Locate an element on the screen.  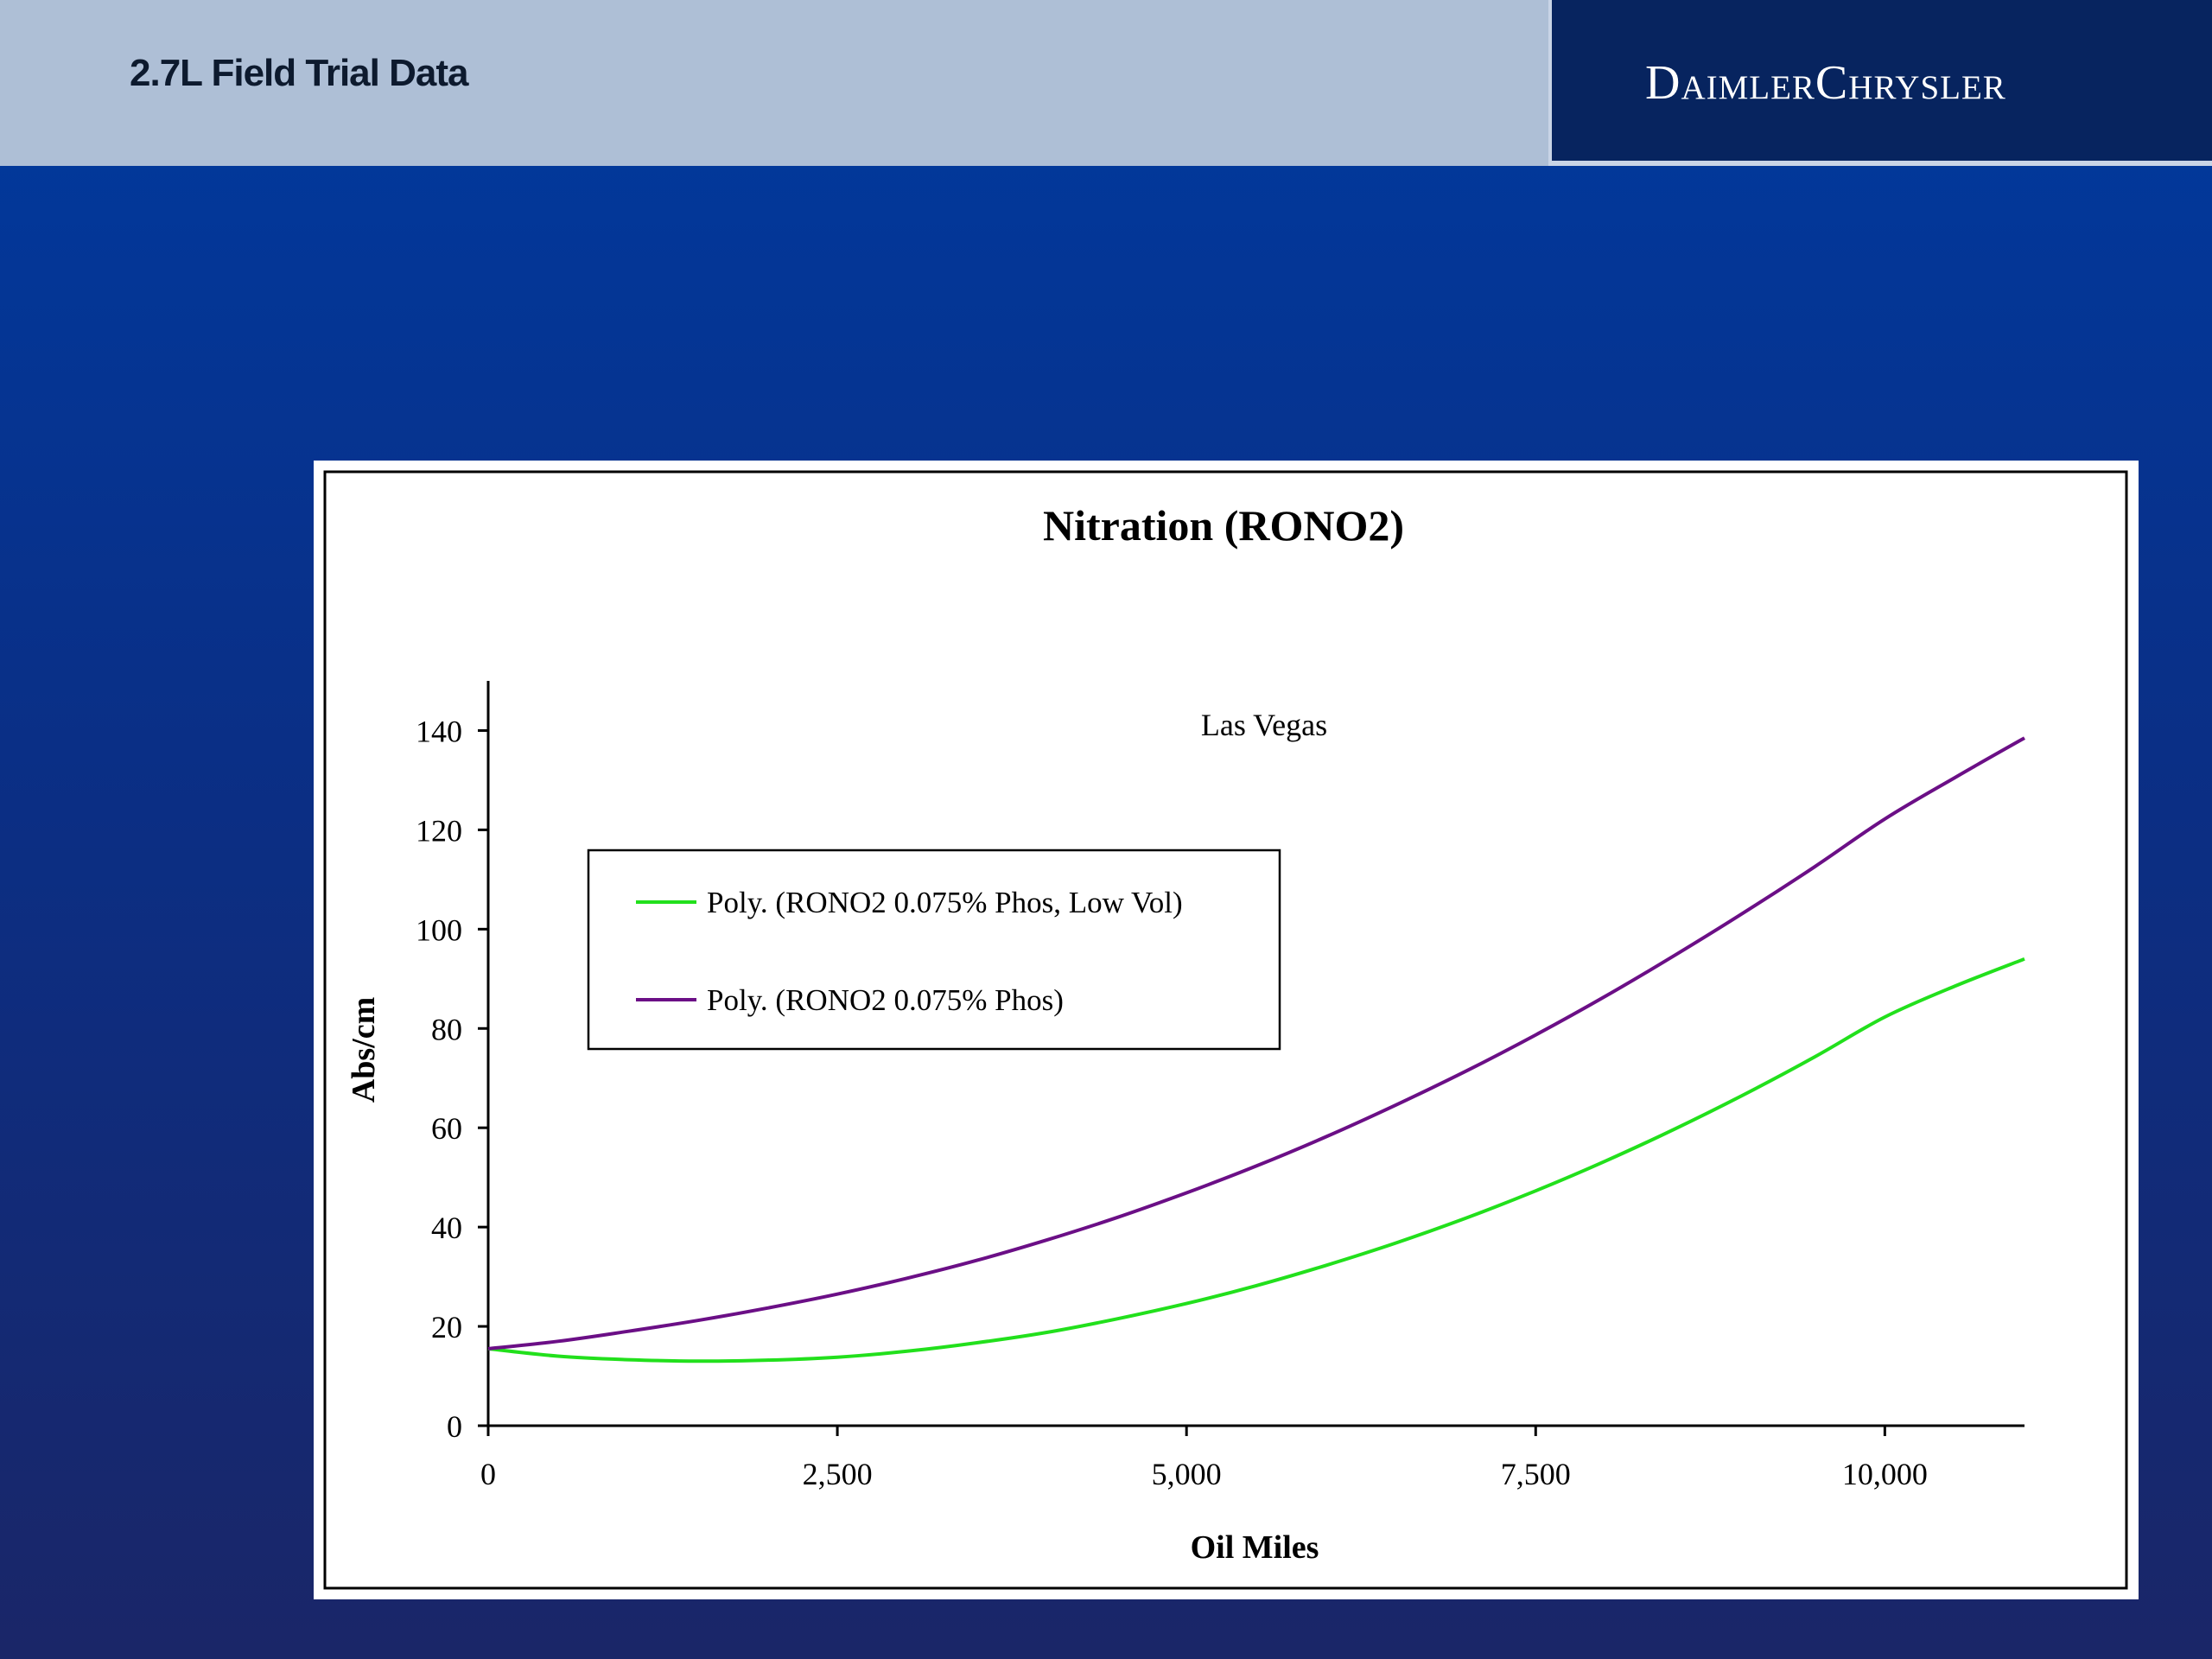
legend-box is located at coordinates (934, 950).